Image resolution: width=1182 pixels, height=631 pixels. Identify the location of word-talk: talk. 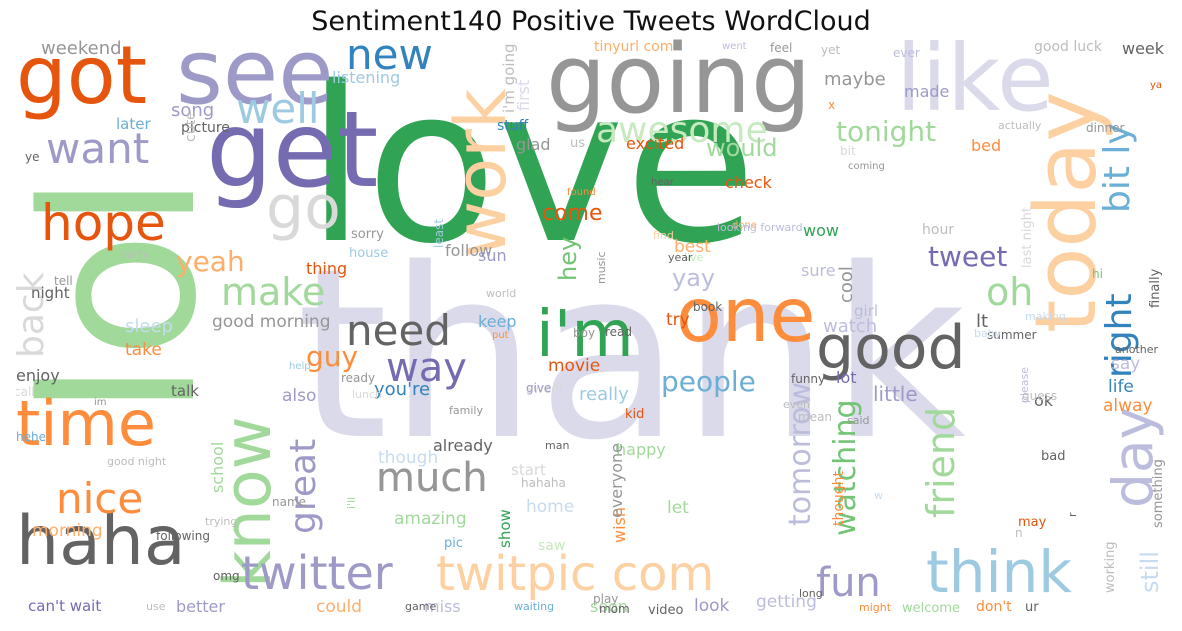
(185, 391).